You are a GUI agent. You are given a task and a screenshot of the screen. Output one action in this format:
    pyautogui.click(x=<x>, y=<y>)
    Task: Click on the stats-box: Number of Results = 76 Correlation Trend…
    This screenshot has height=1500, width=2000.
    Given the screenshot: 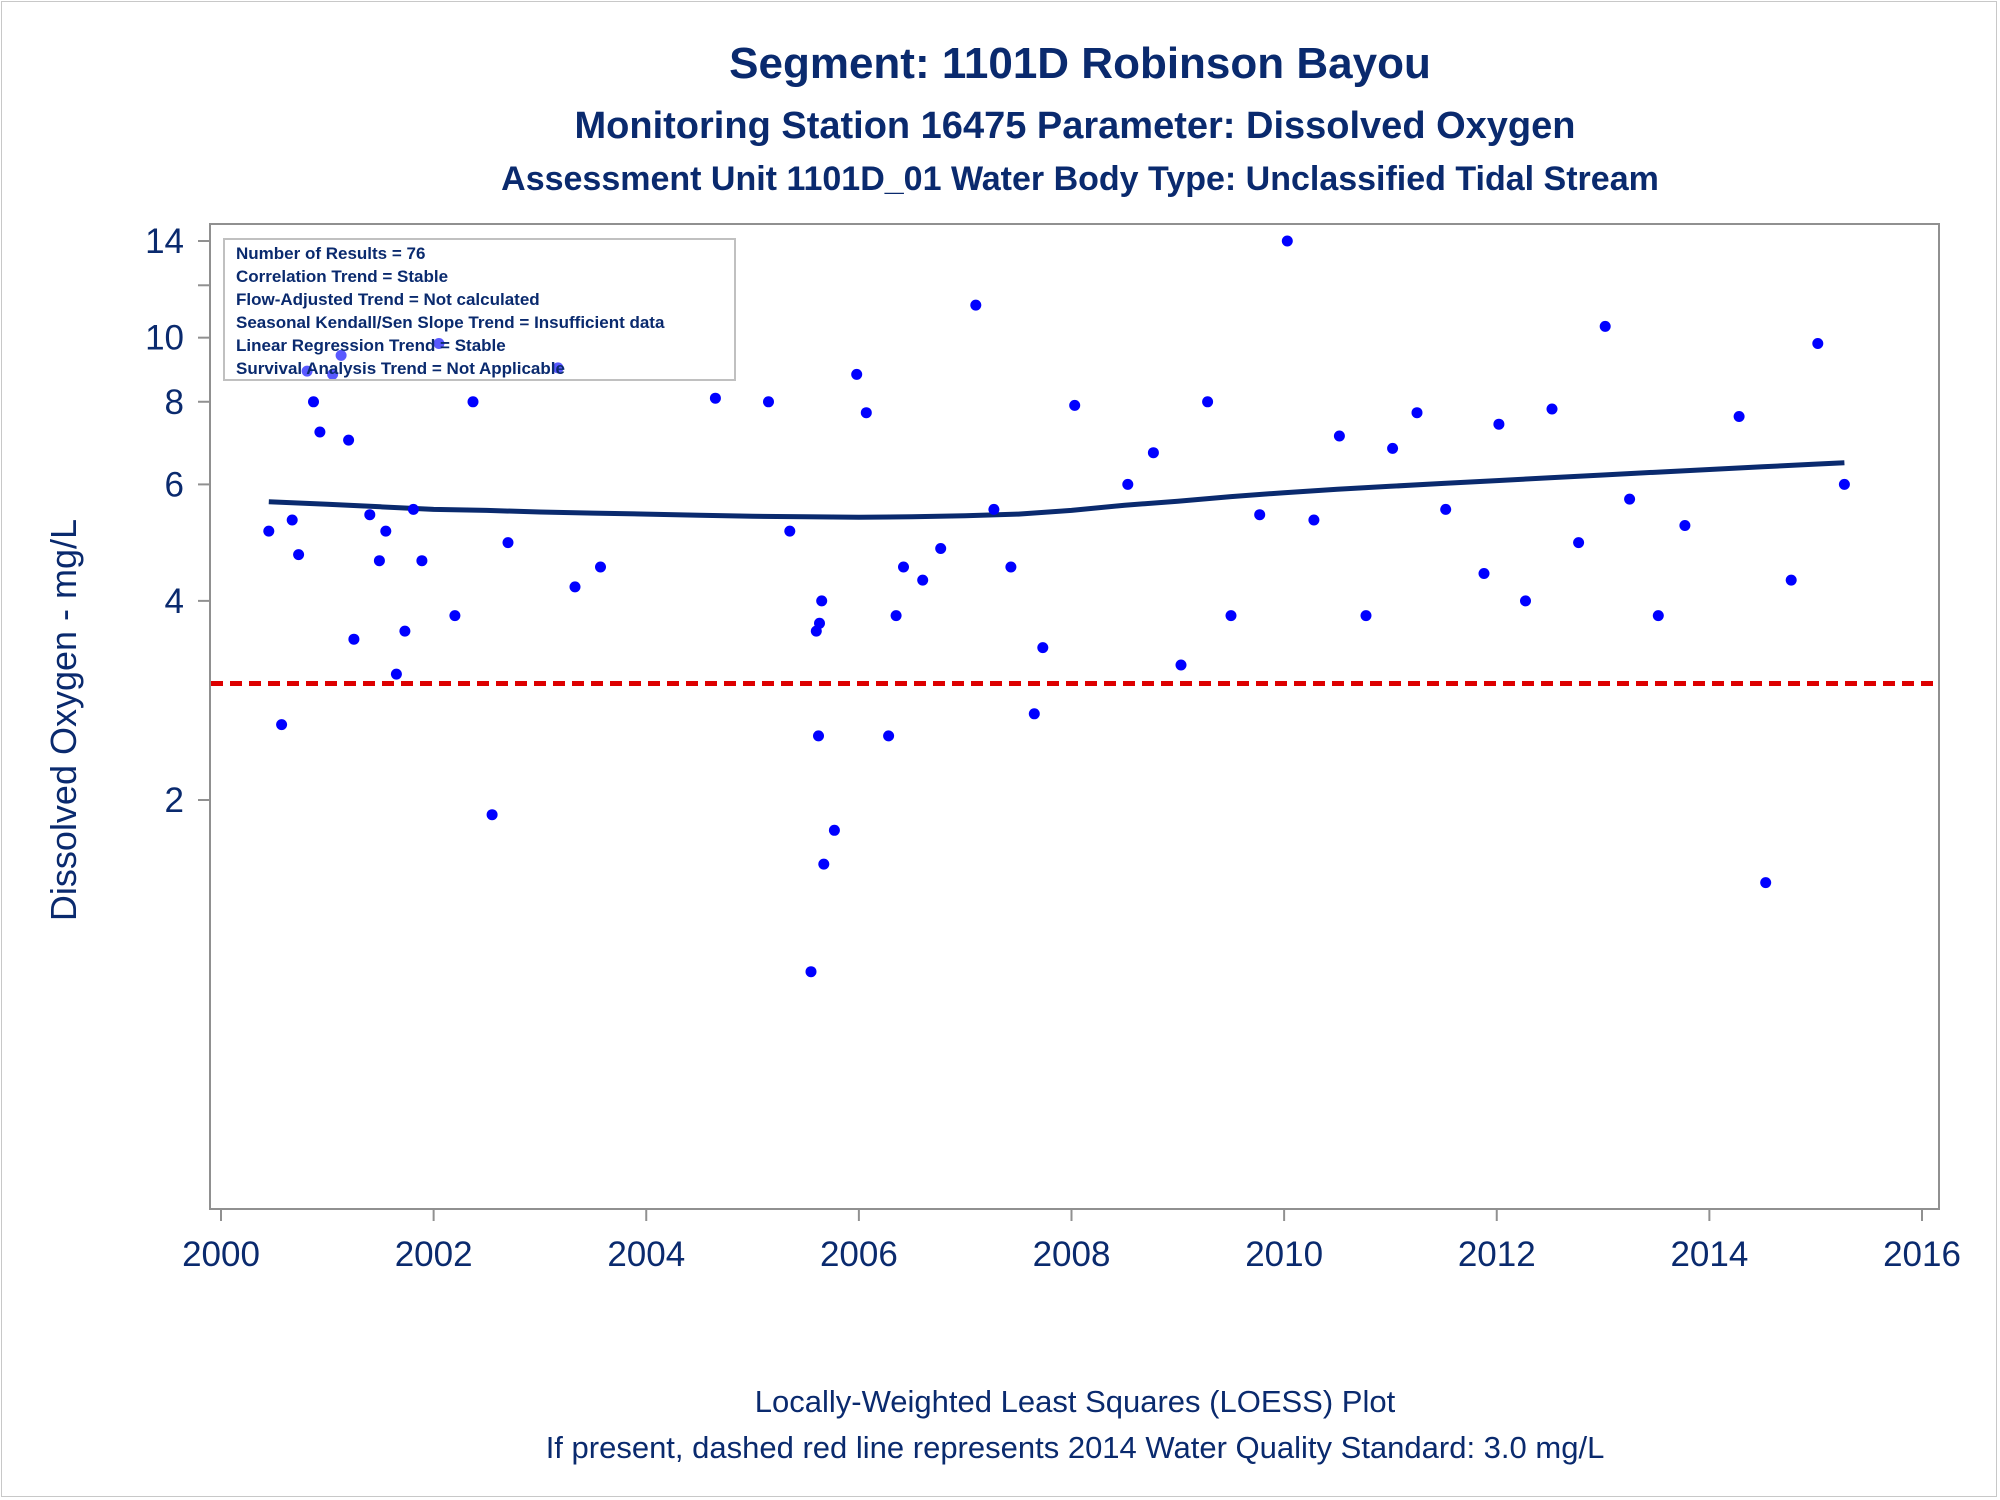 What is the action you would take?
    pyautogui.click(x=479, y=309)
    